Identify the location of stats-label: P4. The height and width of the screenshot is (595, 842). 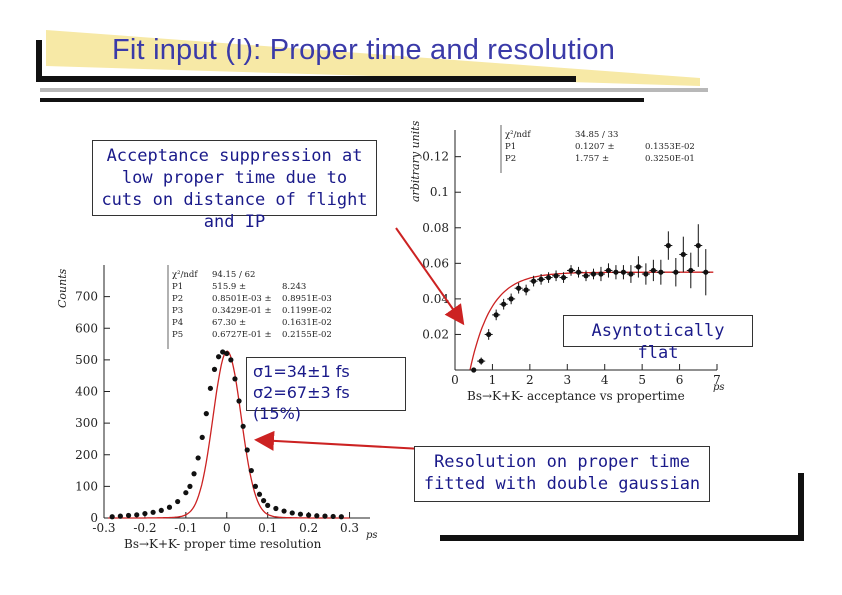
(177, 323).